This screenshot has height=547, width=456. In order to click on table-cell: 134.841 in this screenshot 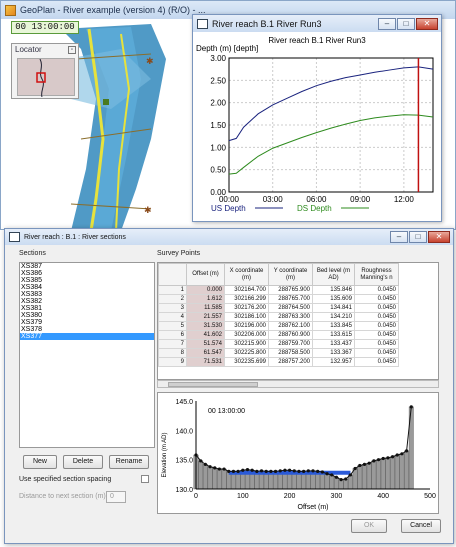, I will do `click(333, 308)`.